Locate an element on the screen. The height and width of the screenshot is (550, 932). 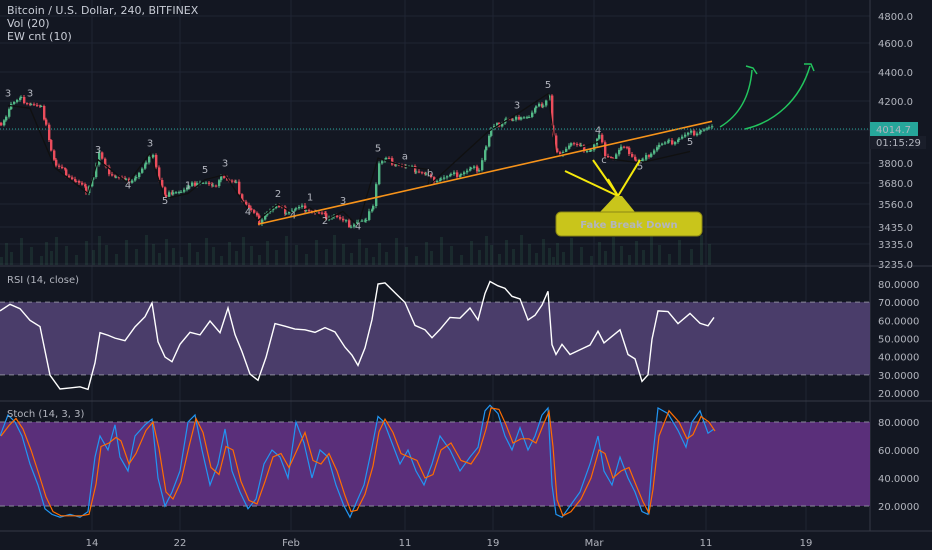
annotation-text: Fake Break Down is located at coordinates (628, 225).